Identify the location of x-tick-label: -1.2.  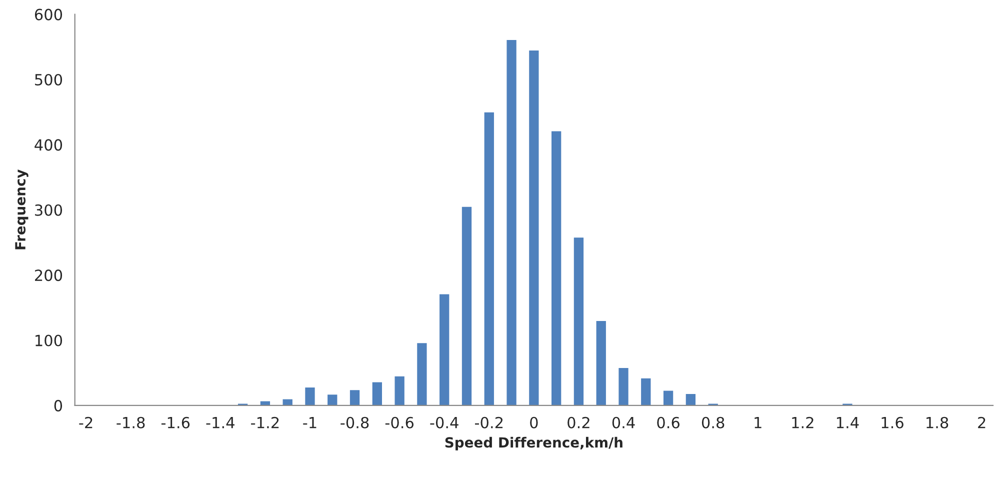
(265, 422).